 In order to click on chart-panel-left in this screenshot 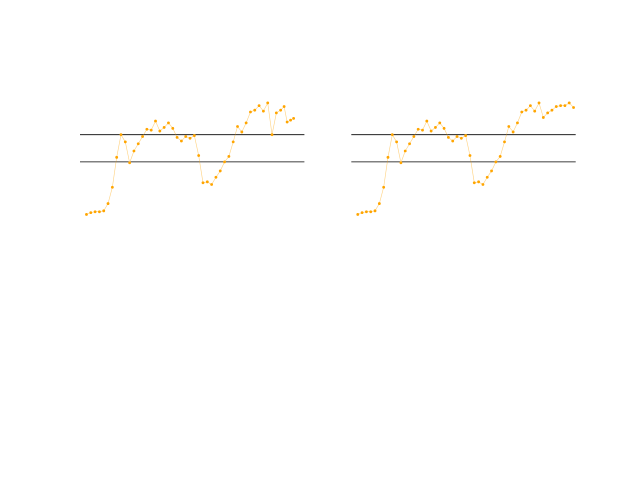, I will do `click(192, 158)`.